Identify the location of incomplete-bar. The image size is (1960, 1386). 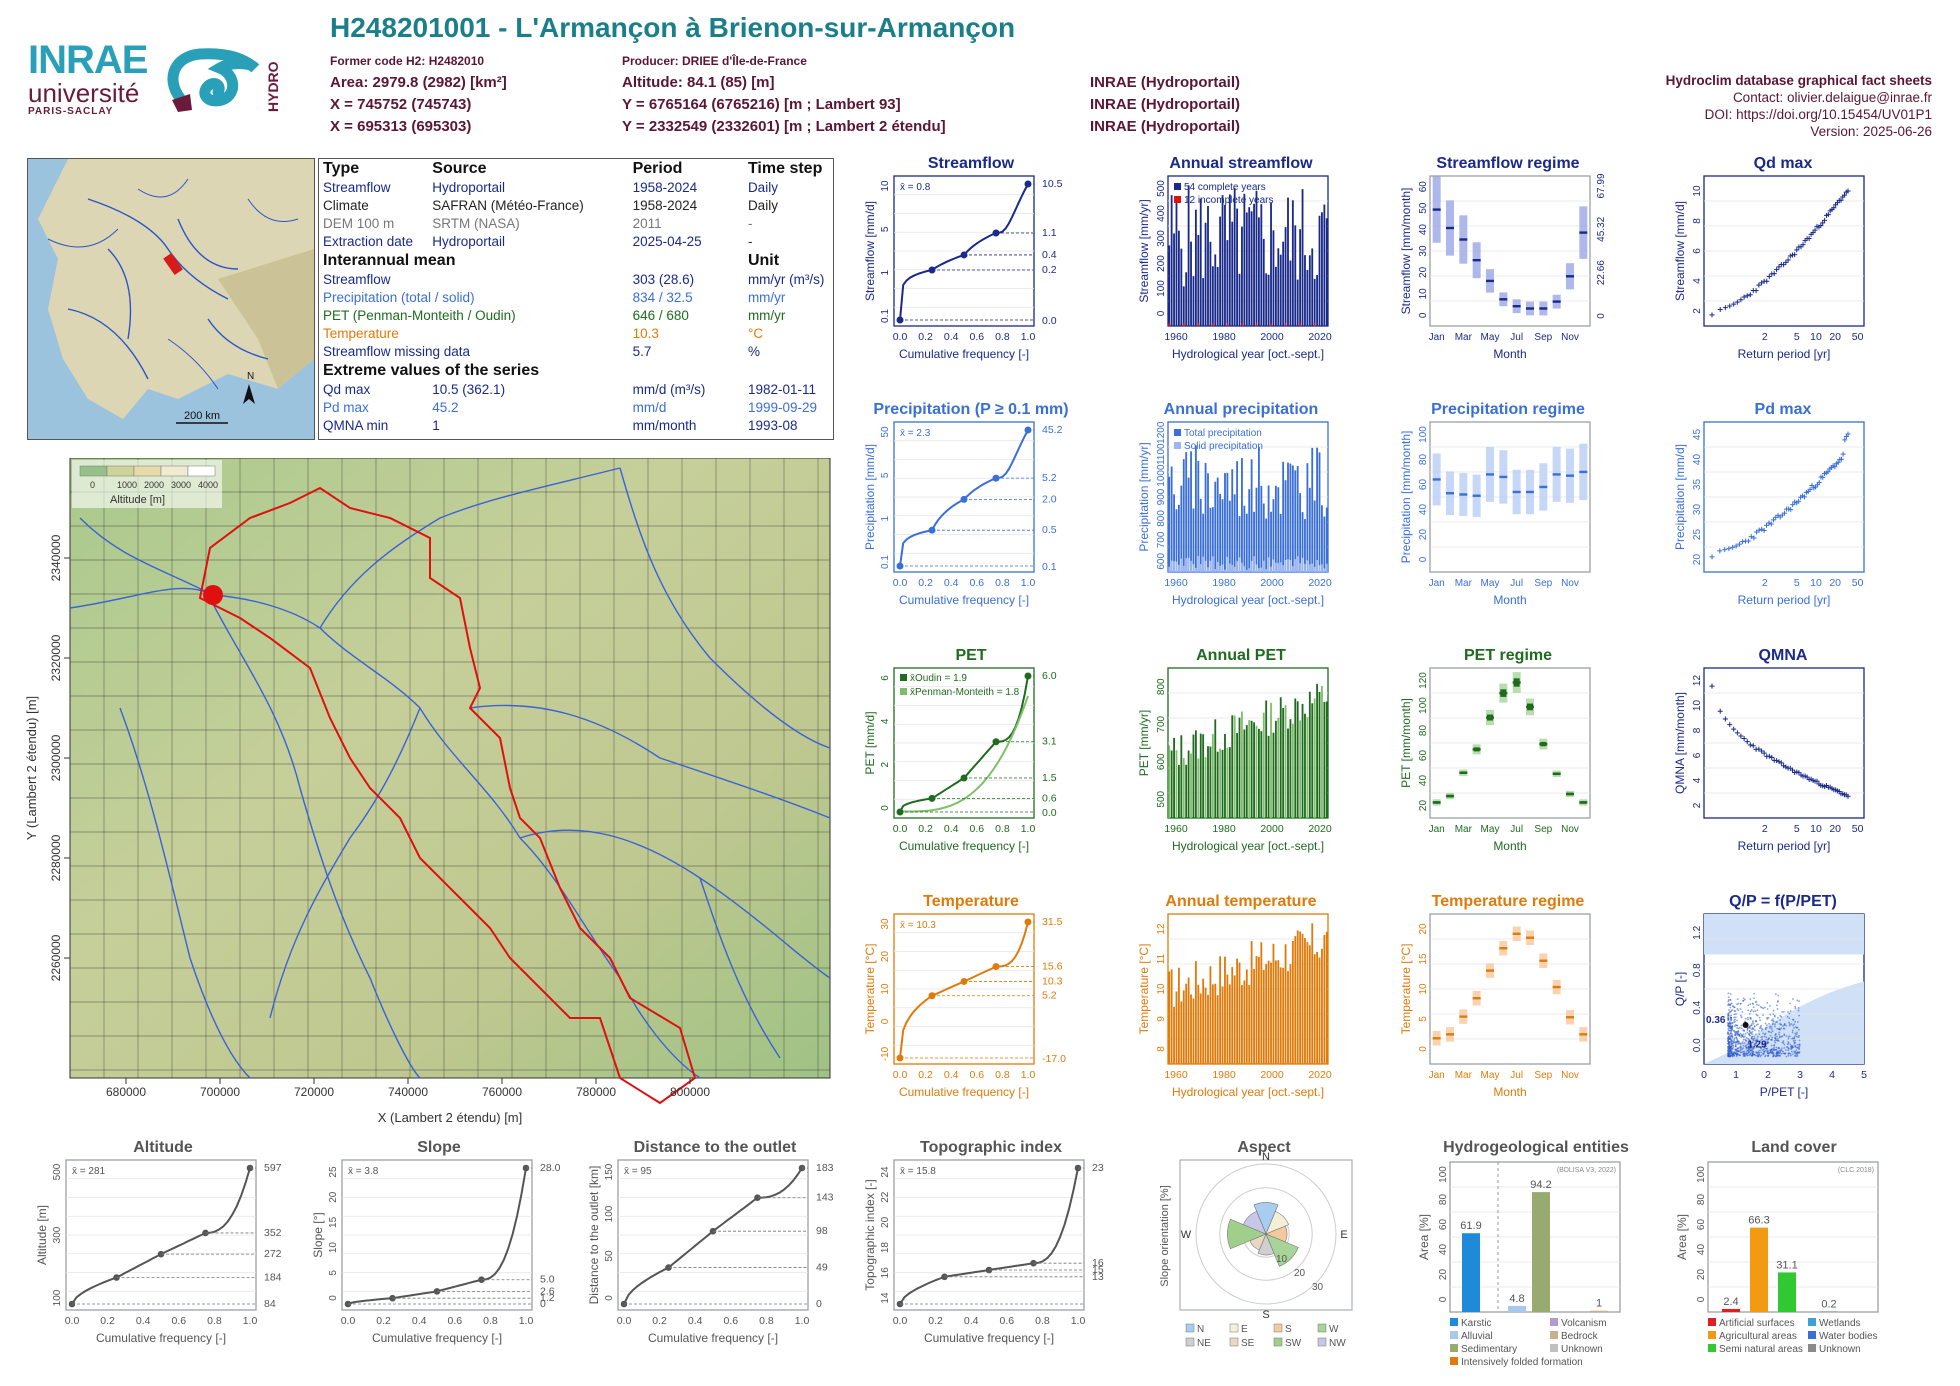
(1285, 324).